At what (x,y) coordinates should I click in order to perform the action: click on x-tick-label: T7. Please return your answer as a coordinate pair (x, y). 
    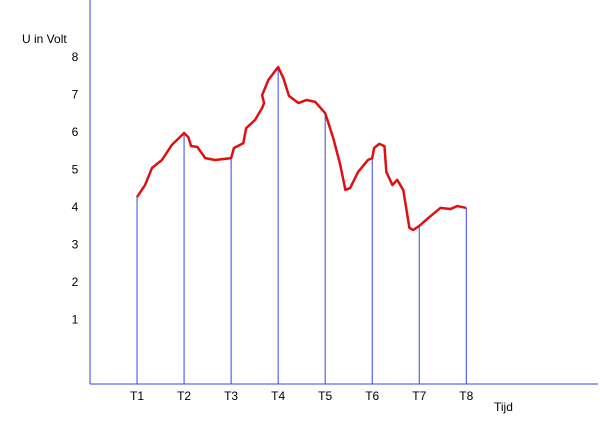
    Looking at the image, I should click on (419, 396).